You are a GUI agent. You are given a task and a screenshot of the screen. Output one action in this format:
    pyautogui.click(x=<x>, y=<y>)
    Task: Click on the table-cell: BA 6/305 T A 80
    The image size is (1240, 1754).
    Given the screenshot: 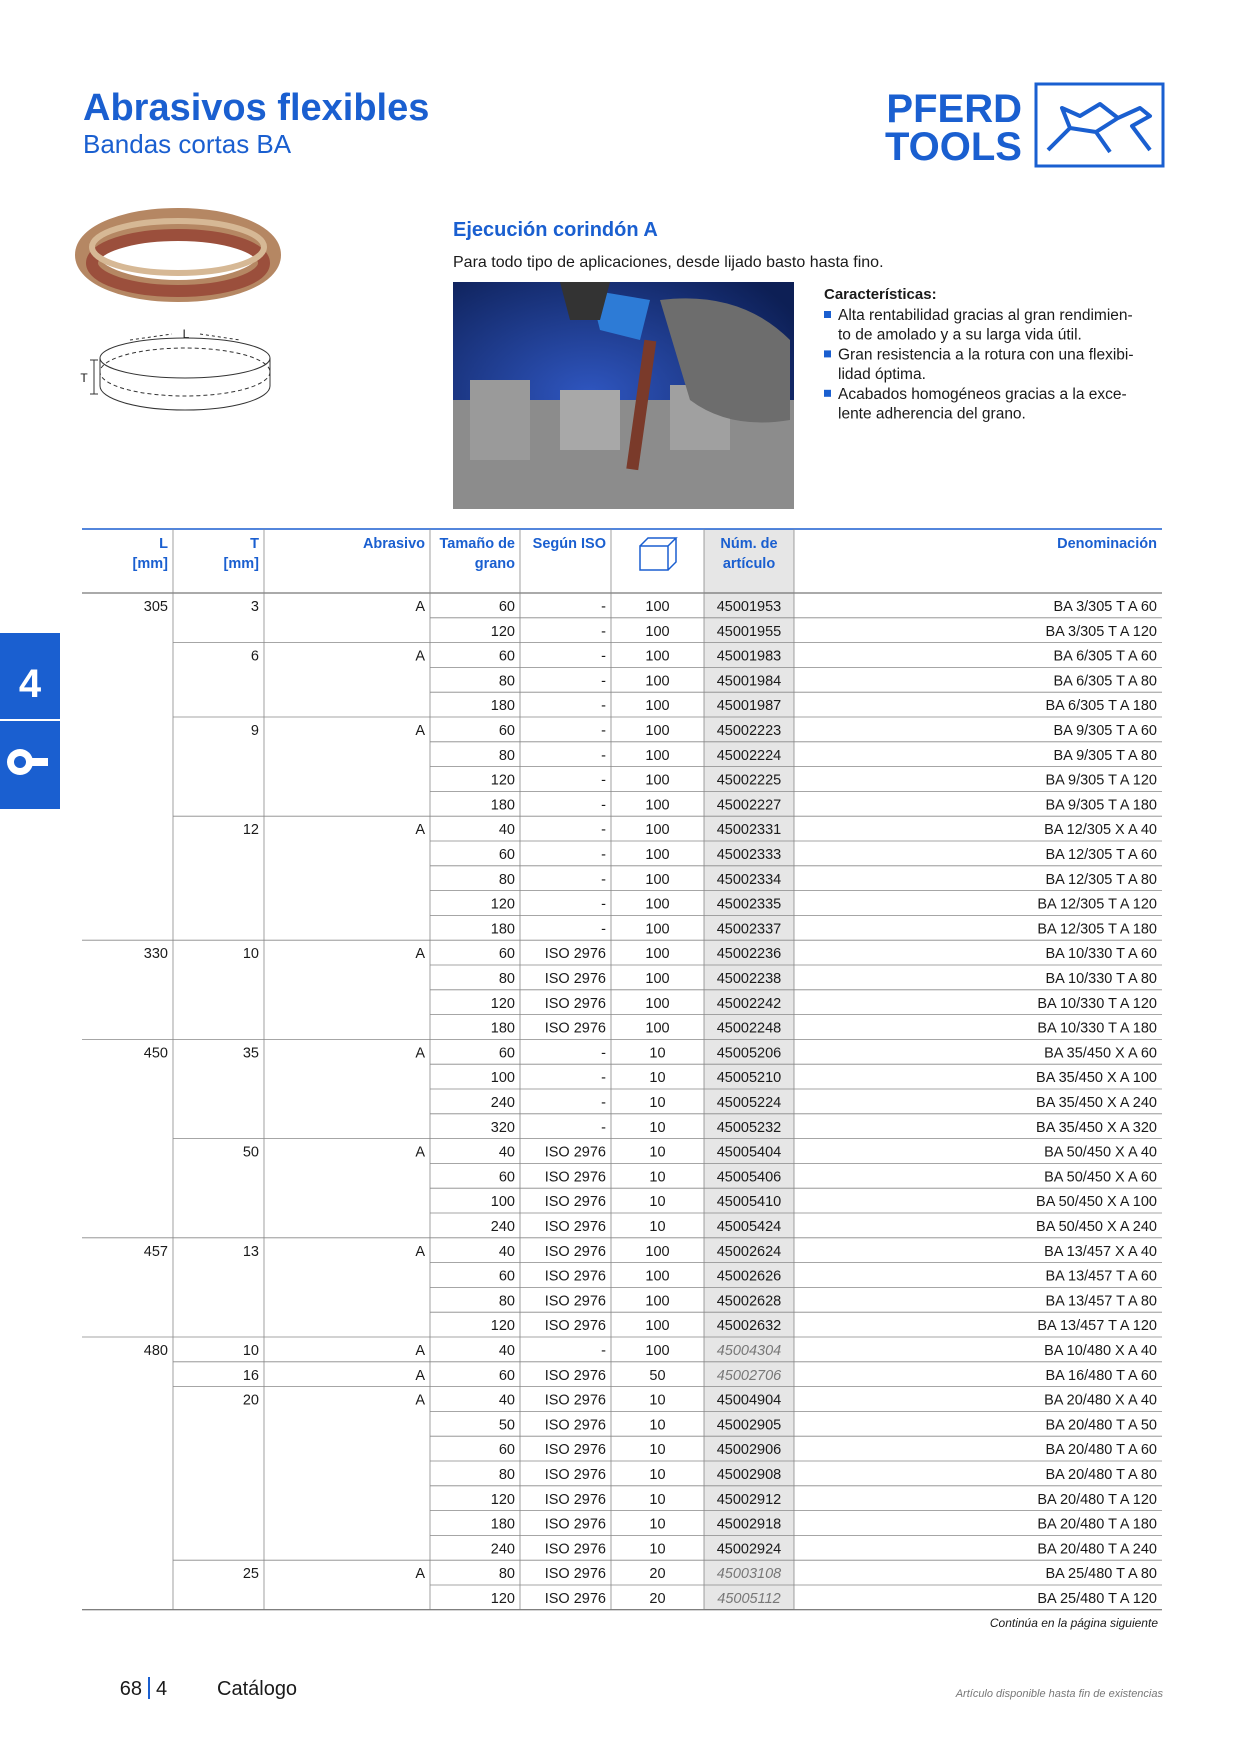 What is the action you would take?
    pyautogui.click(x=1105, y=681)
    